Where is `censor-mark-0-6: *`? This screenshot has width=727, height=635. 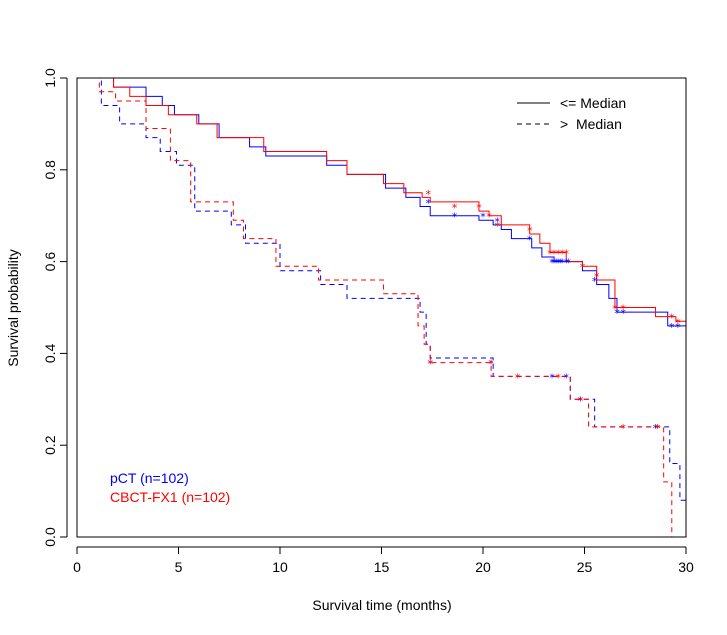 censor-mark-0-6: * is located at coordinates (554, 263).